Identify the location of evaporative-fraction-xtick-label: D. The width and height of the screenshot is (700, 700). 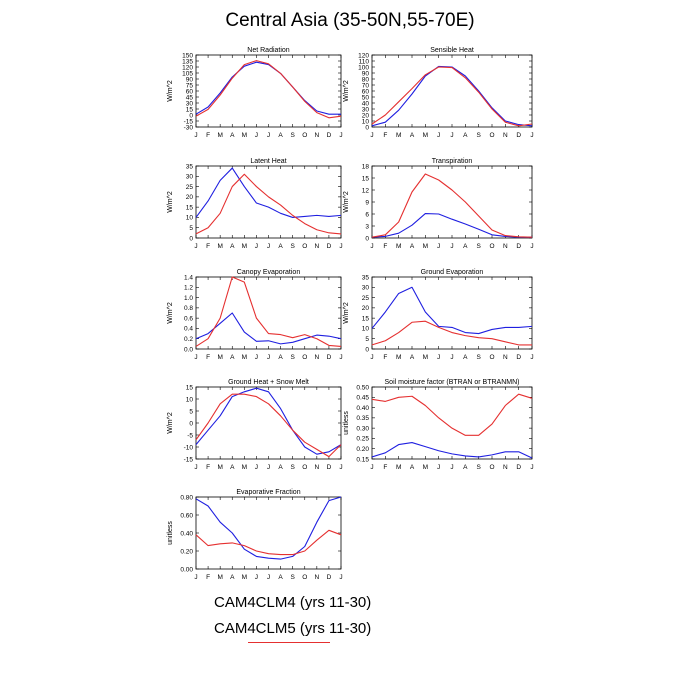
(329, 577).